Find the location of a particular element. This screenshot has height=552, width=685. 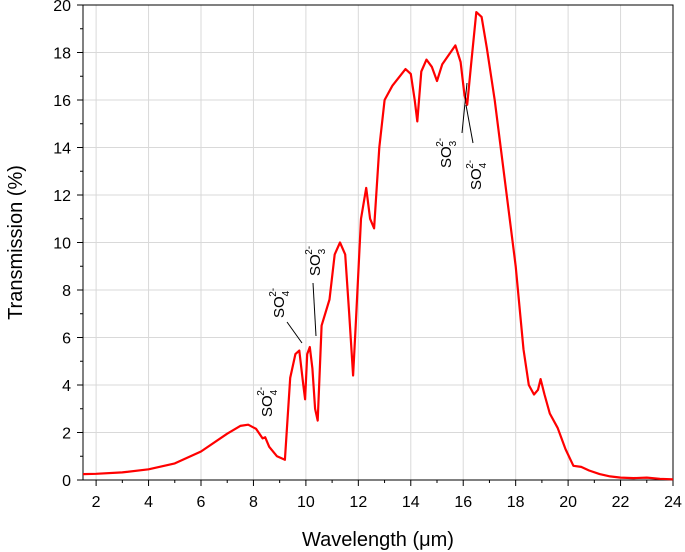

x-tick-label: 6 is located at coordinates (201, 502).